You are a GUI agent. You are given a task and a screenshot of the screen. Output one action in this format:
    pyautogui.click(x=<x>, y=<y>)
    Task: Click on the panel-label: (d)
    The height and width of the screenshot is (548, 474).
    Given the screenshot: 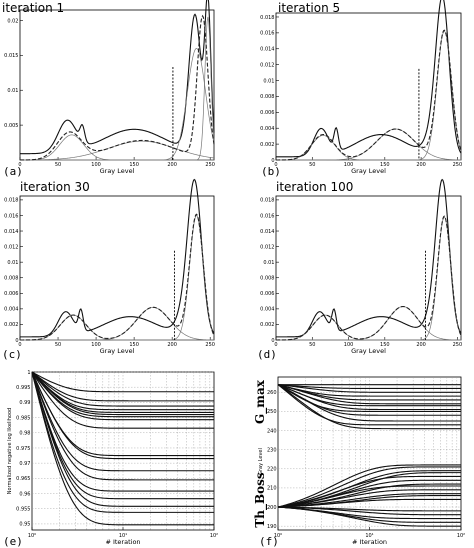 What is the action you would take?
    pyautogui.click(x=267, y=354)
    